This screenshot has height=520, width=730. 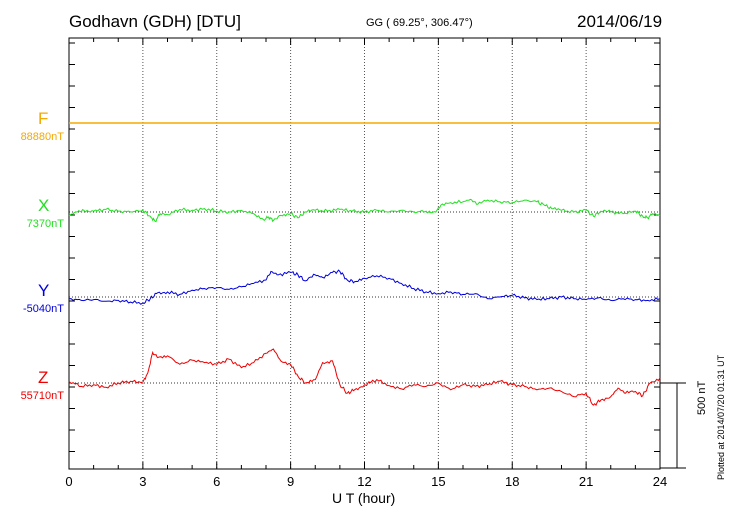 What do you see at coordinates (364, 377) in the screenshot?
I see `trace-z` at bounding box center [364, 377].